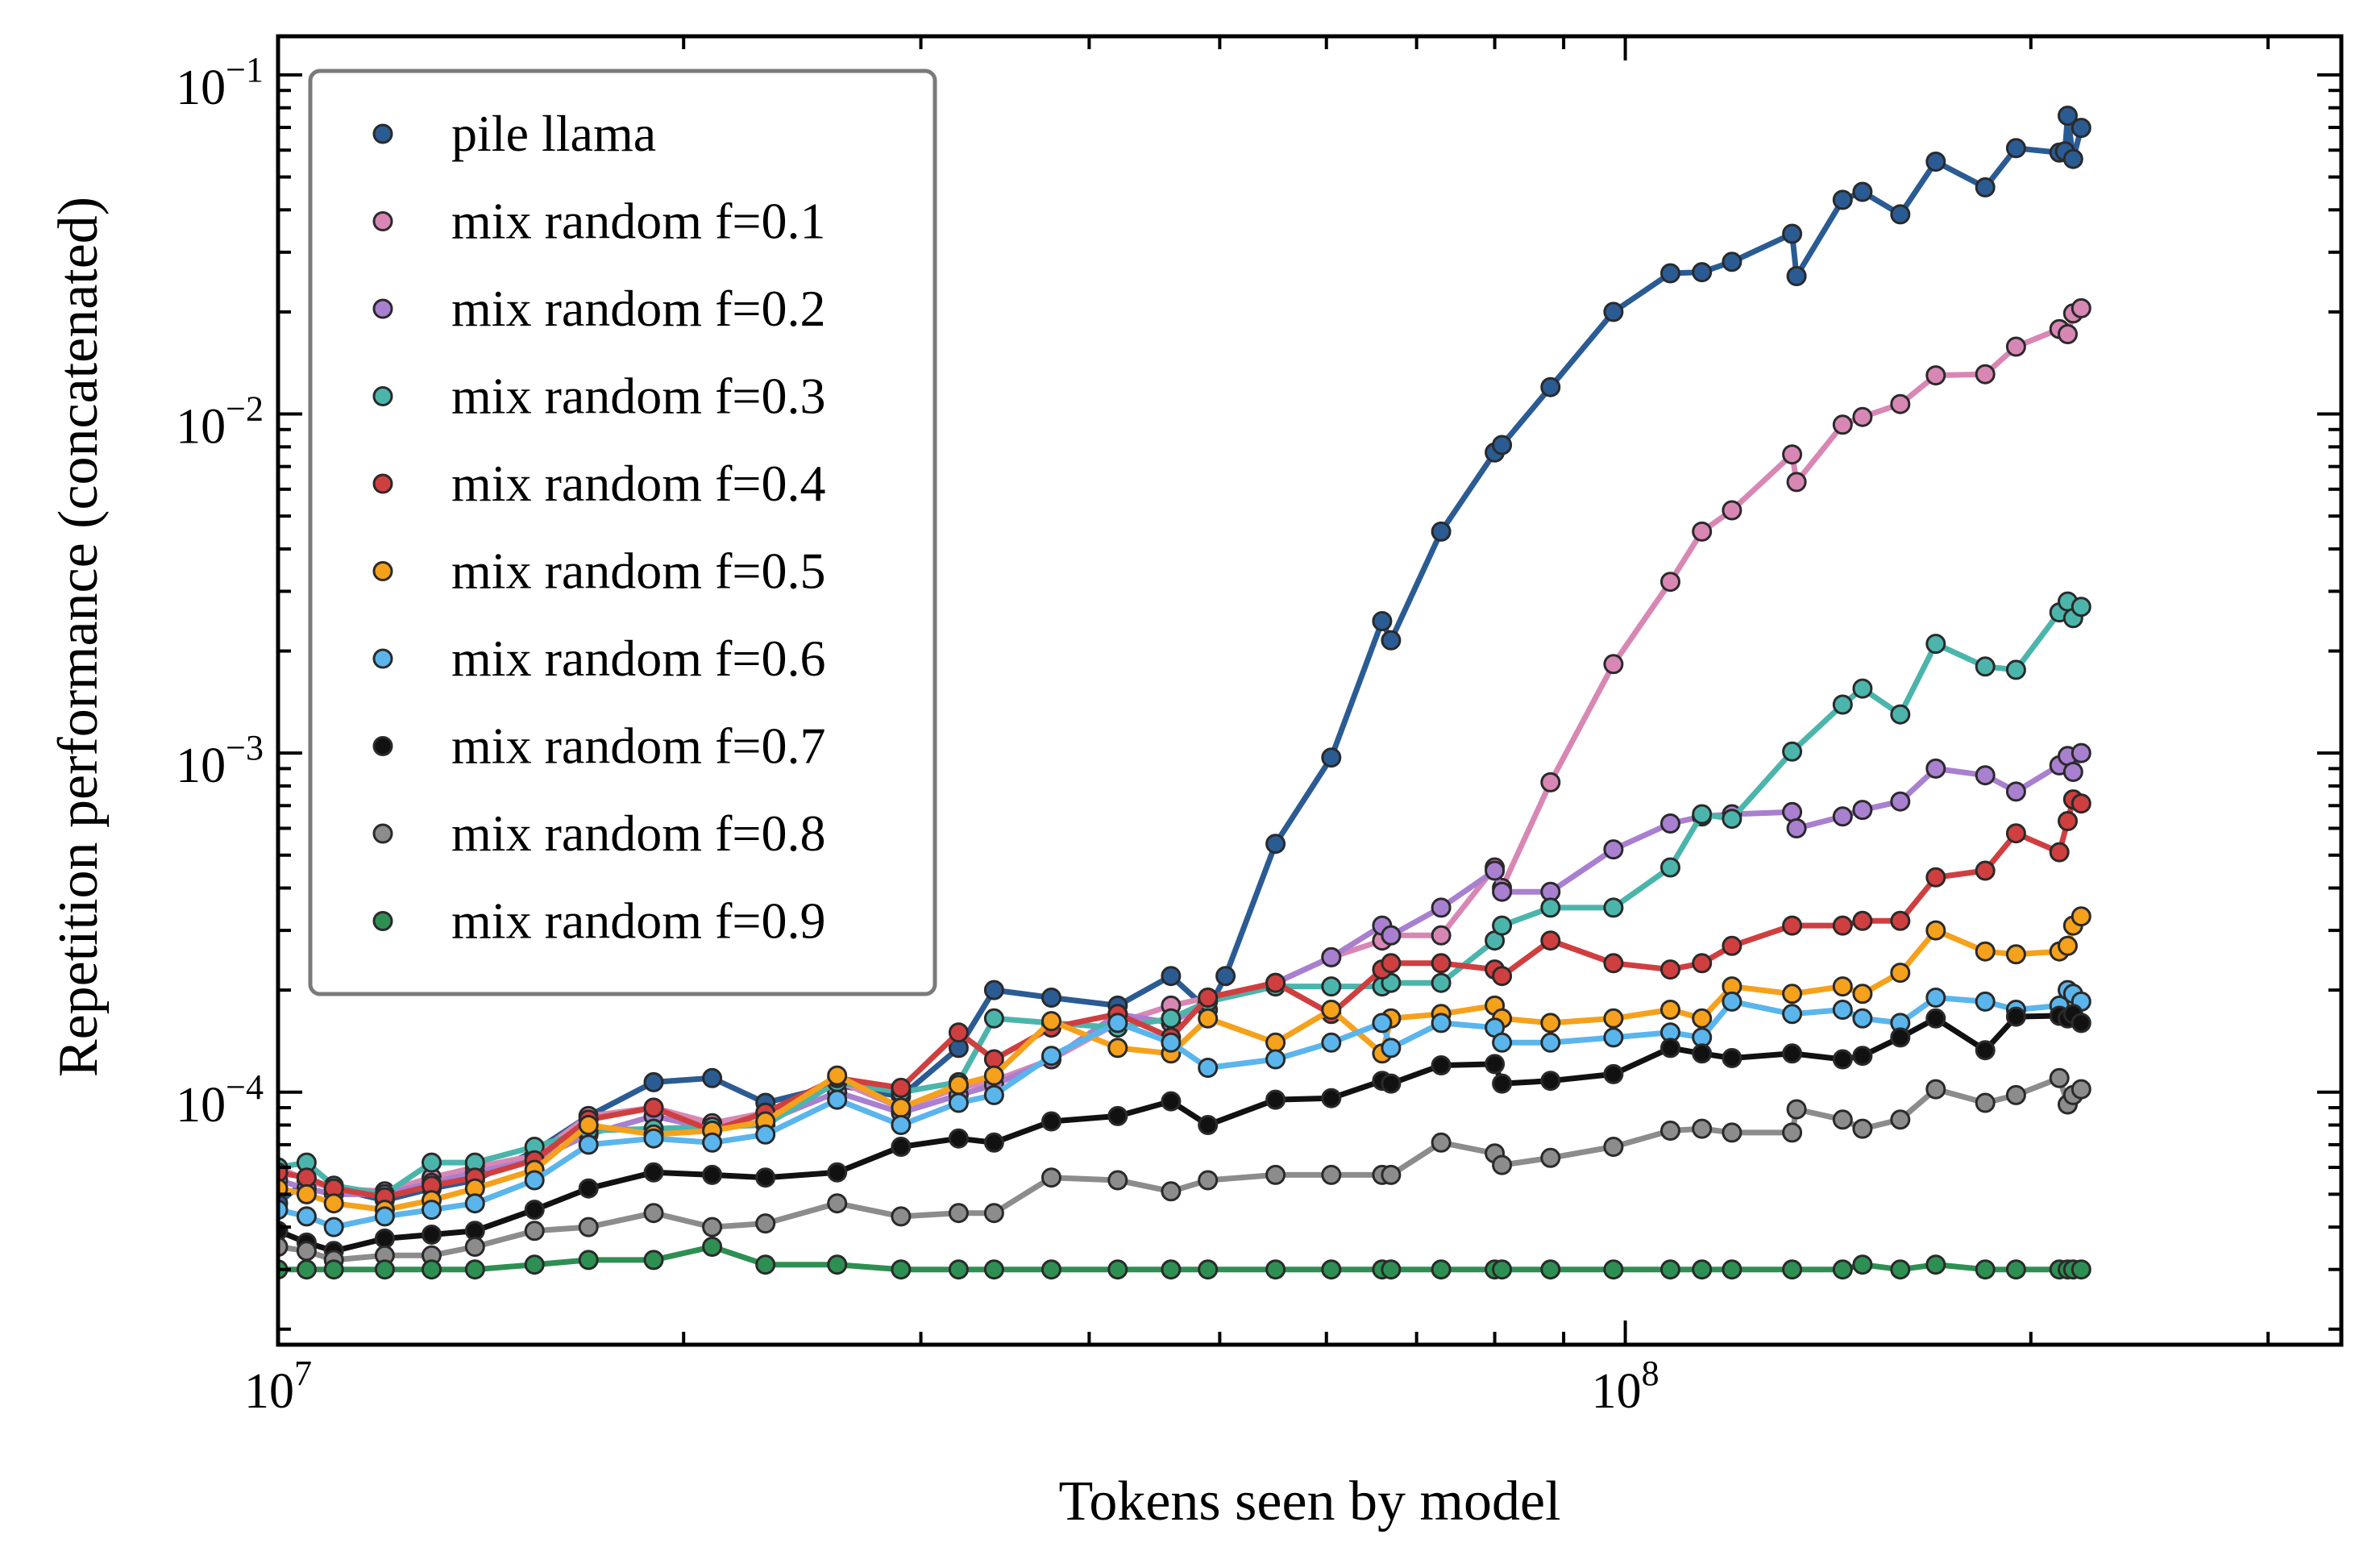  Describe the element at coordinates (638, 222) in the screenshot. I see `legend-label: mix random f=0.1` at that location.